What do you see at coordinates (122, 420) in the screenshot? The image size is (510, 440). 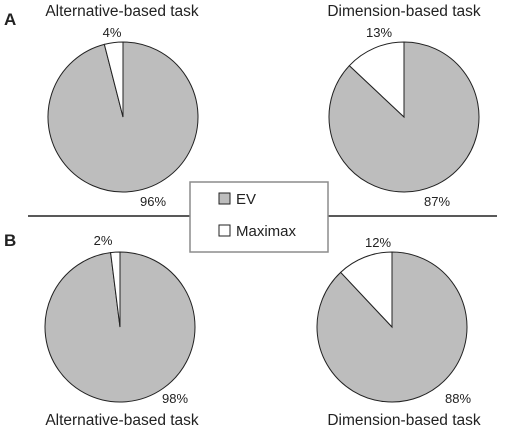 I see `chart-title-b-alternative: Alternative-based task` at bounding box center [122, 420].